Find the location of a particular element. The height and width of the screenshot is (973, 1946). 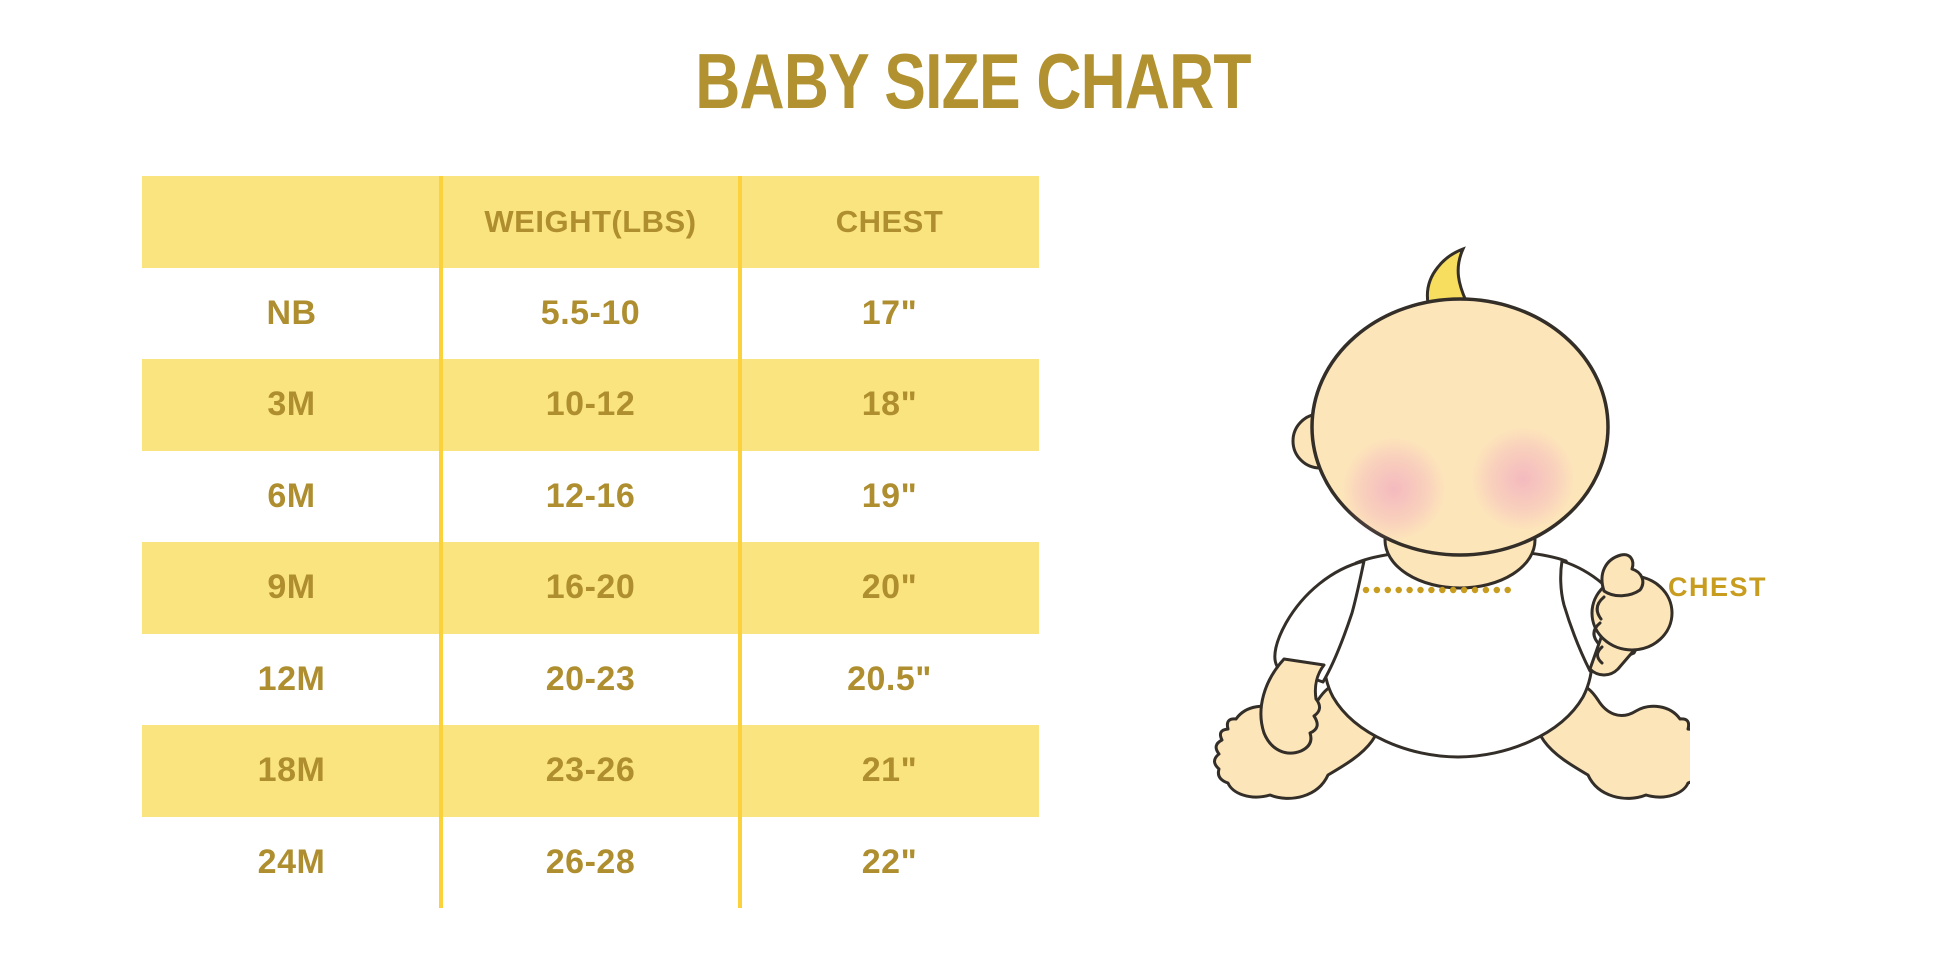

weight-cell: 23-26 is located at coordinates (590, 770).